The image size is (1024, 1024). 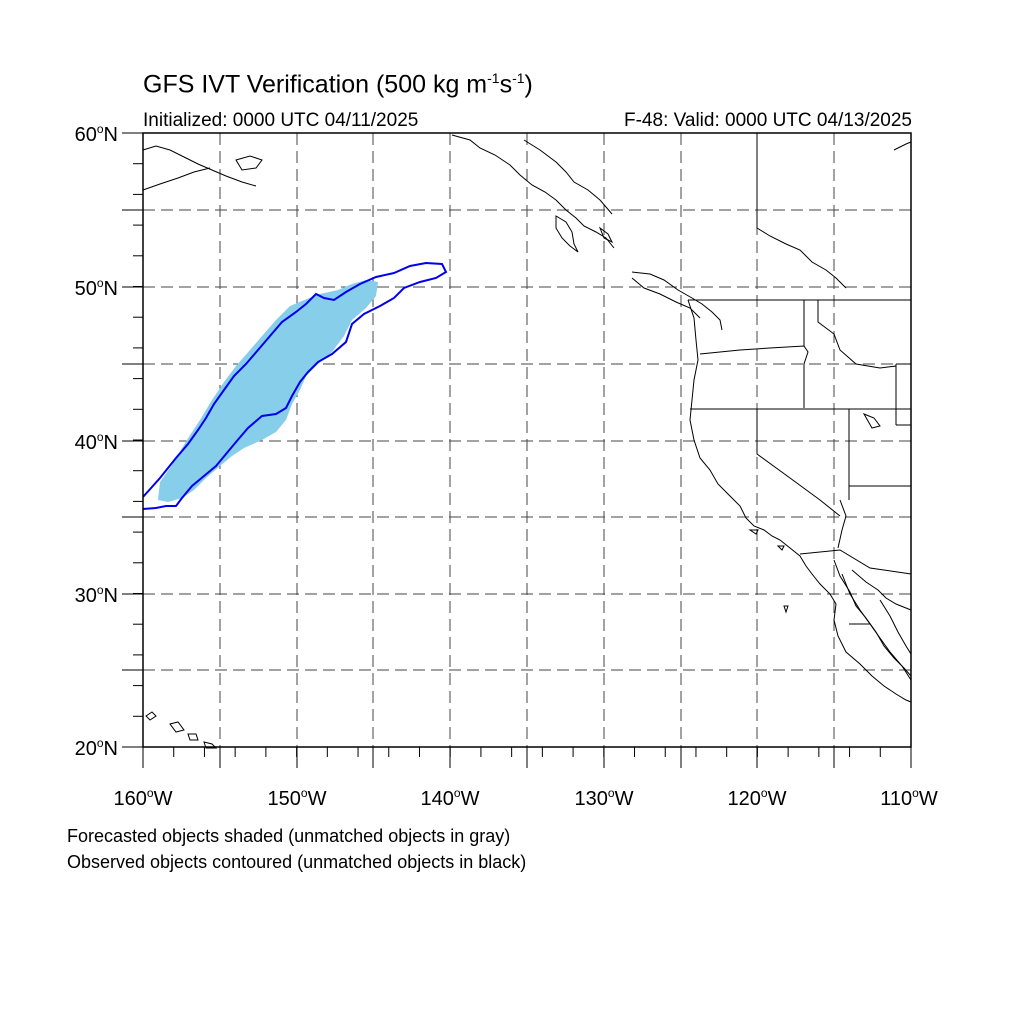 I want to click on observed-object-contour, so click(x=295, y=385).